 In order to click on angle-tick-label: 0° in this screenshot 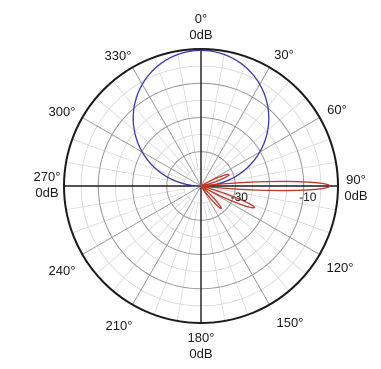, I will do `click(201, 18)`.